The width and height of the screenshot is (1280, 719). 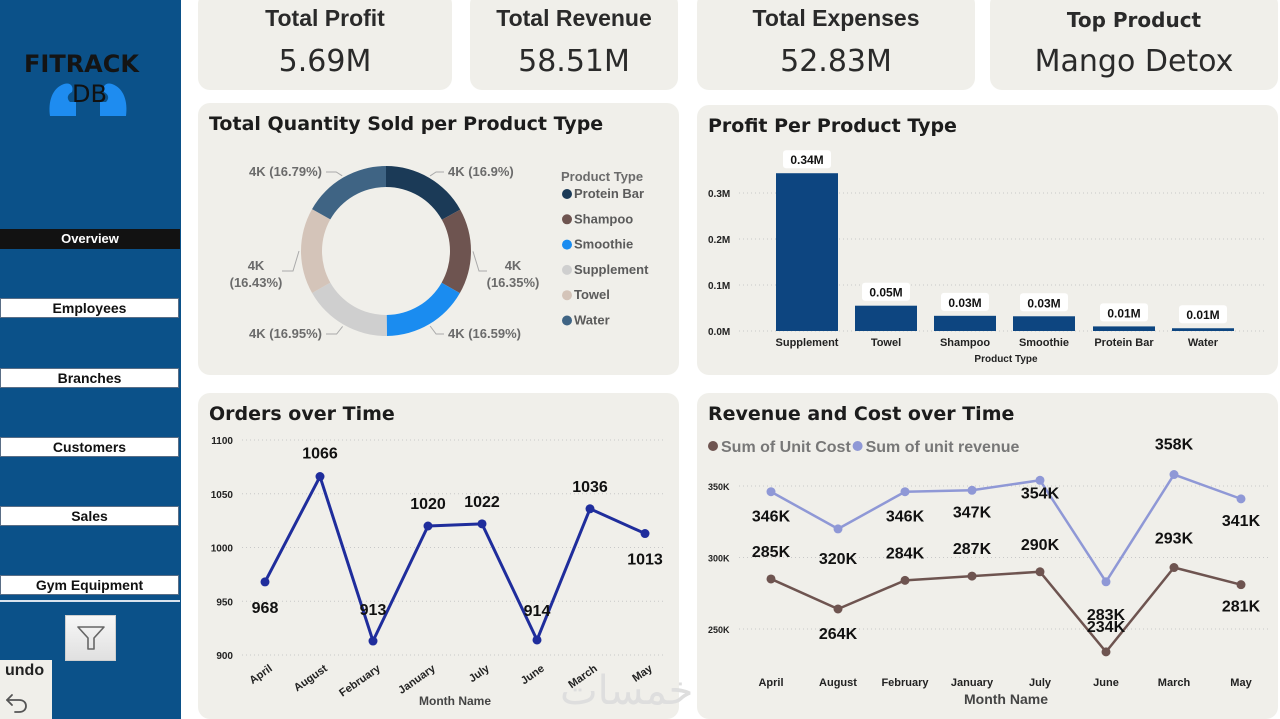 I want to click on undo-label: undo, so click(x=25, y=670).